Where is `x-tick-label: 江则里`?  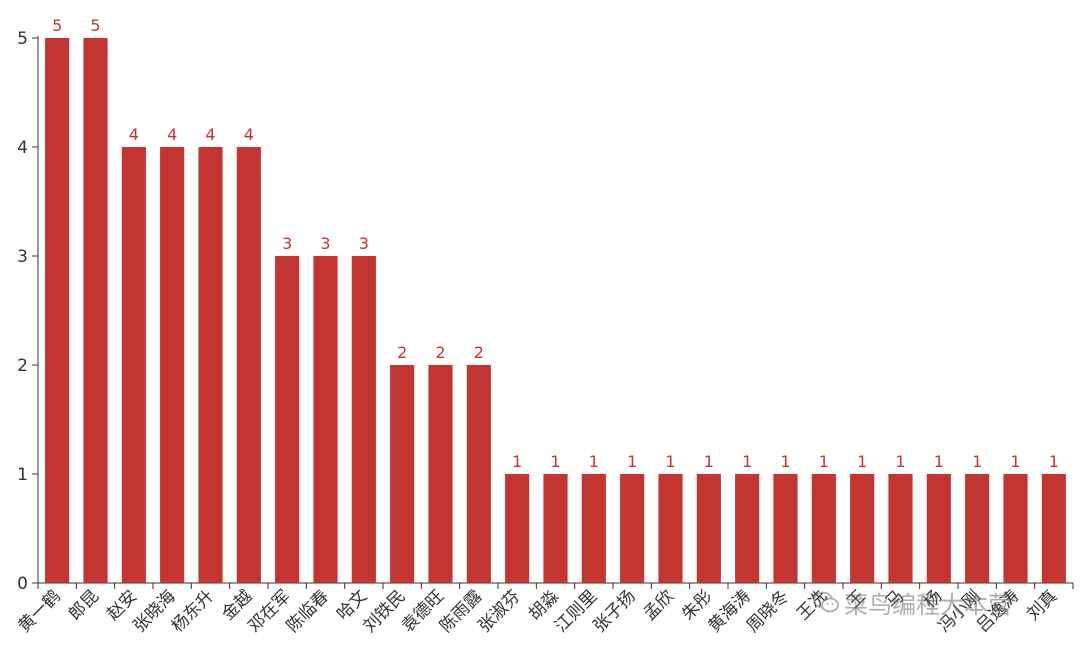 x-tick-label: 江则里 is located at coordinates (576, 611).